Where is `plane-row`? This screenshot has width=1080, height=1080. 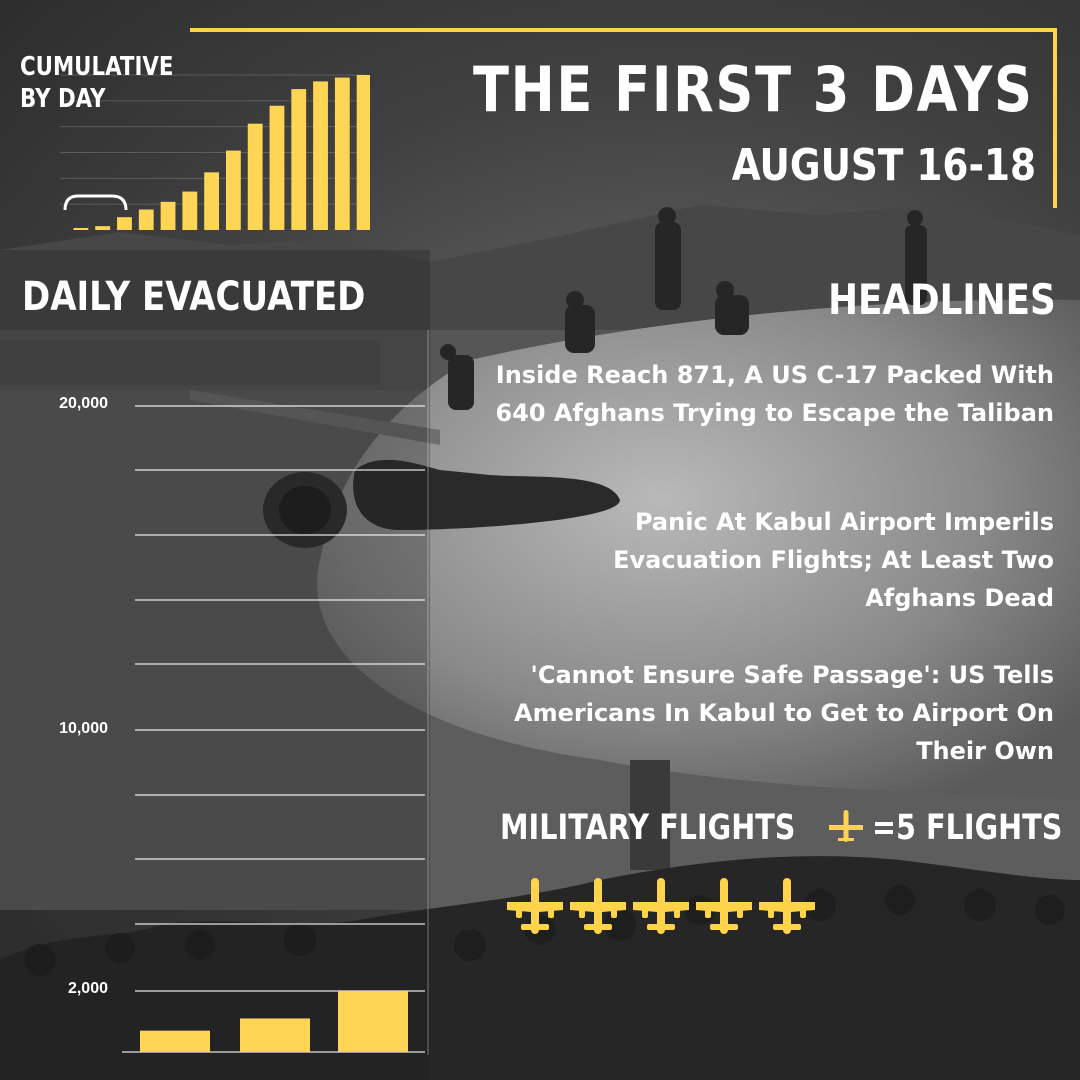
plane-row is located at coordinates (670, 907).